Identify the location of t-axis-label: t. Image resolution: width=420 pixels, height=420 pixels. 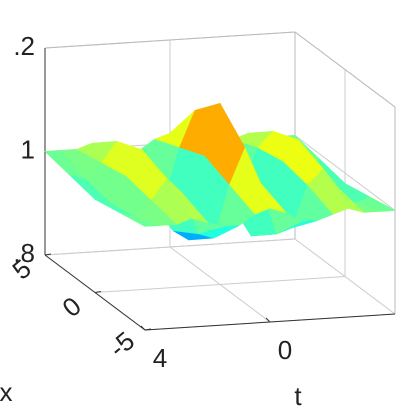
(298, 396).